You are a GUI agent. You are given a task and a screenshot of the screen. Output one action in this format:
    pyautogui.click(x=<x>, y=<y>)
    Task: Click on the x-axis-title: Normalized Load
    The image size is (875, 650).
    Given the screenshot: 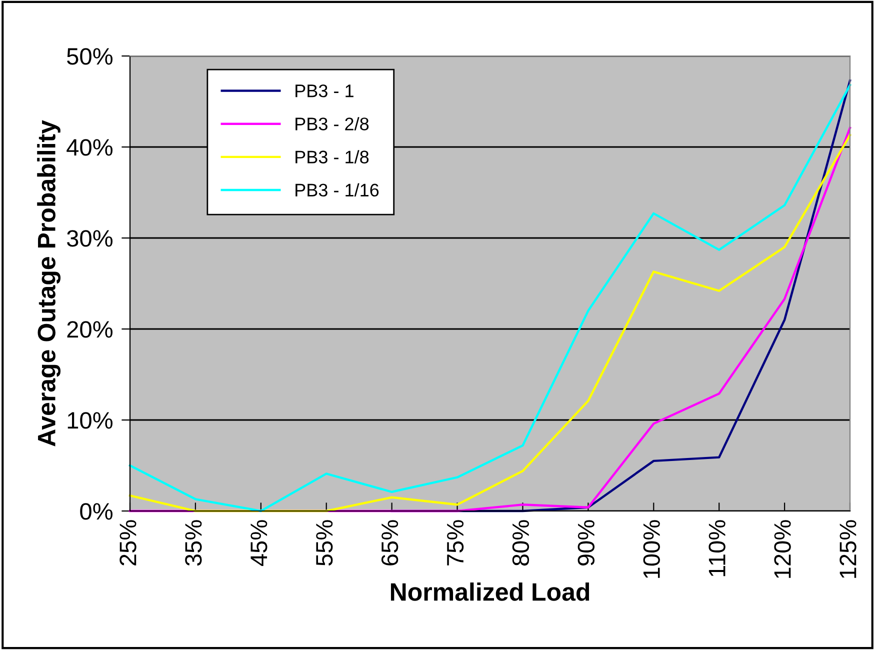 What is the action you would take?
    pyautogui.click(x=490, y=591)
    